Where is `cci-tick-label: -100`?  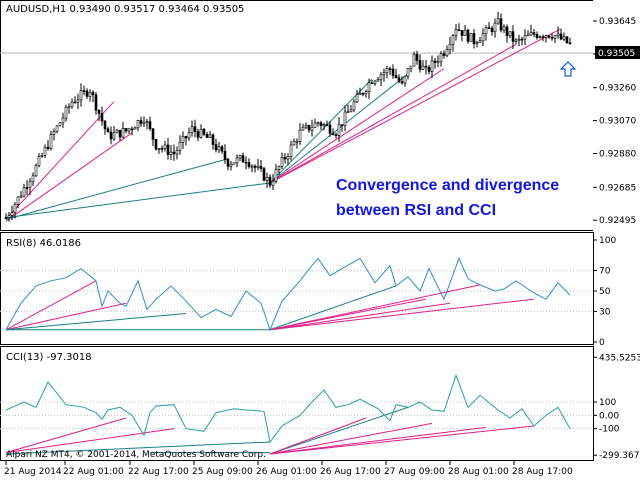 cci-tick-label: -100 is located at coordinates (609, 430).